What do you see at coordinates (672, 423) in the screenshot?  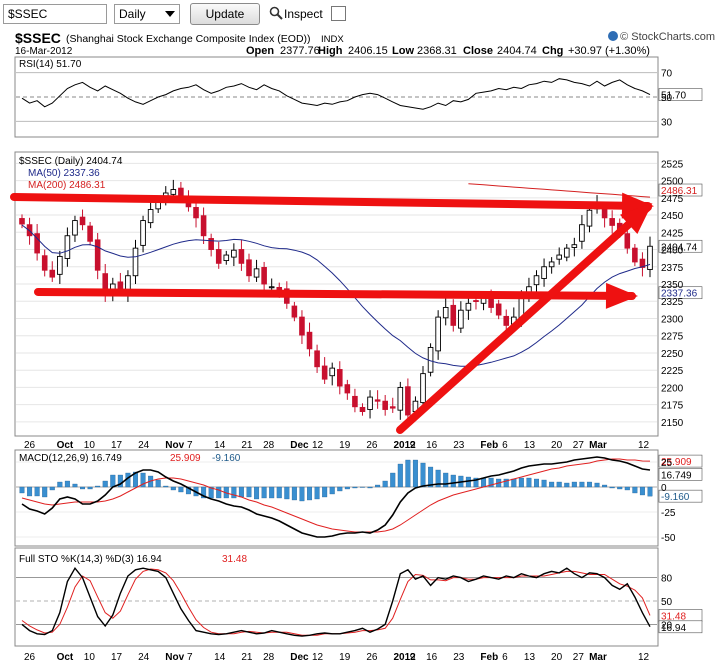 I see `price-tick-label: 2150` at bounding box center [672, 423].